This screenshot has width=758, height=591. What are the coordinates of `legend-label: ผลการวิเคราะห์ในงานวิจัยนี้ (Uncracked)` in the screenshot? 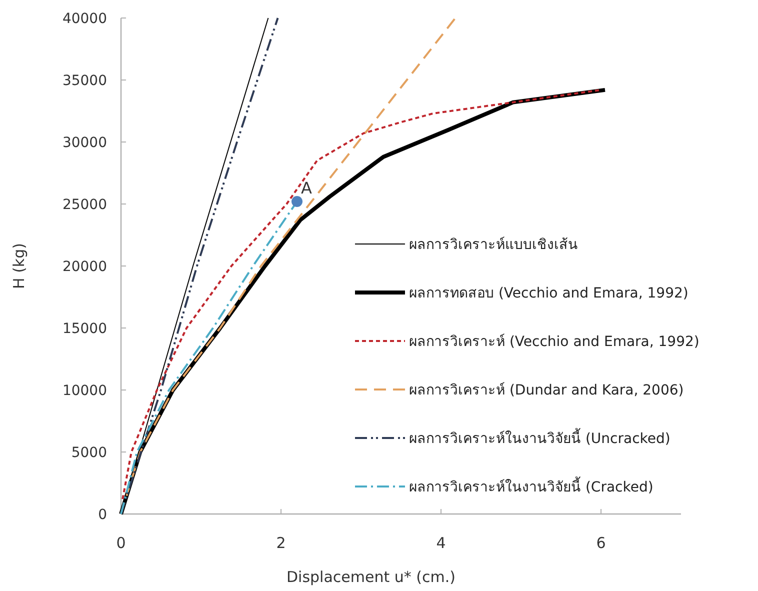 It's located at (539, 437).